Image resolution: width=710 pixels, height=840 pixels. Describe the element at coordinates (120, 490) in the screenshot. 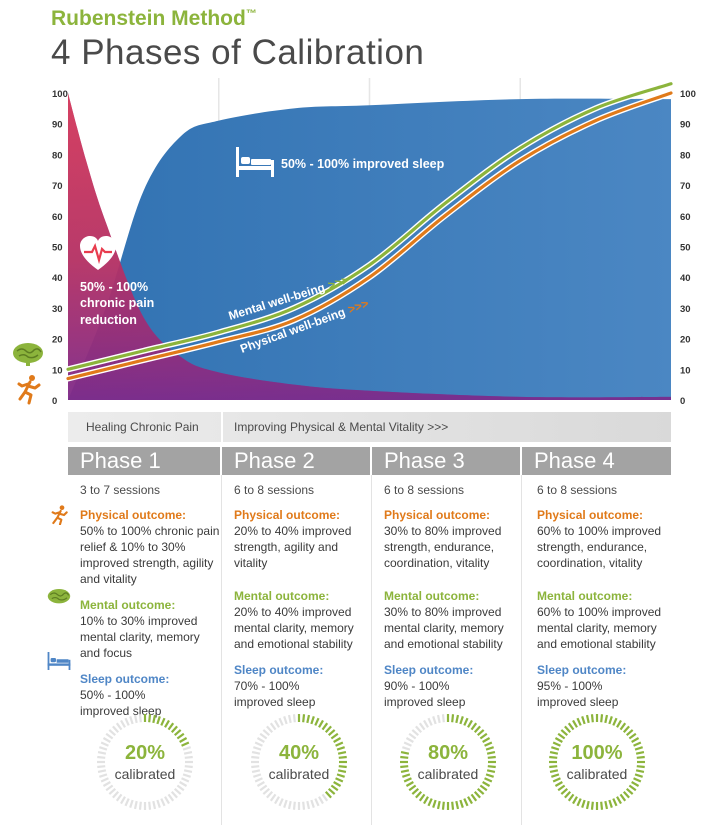

I see `sessions-text: 3 to 7 sessions` at that location.